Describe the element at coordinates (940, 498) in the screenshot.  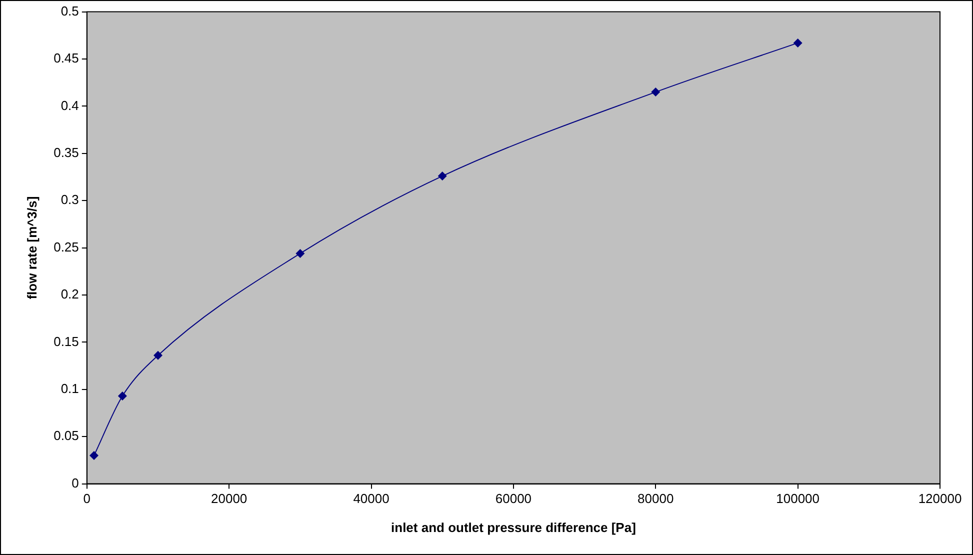
I see `x-tick-label: 120000` at that location.